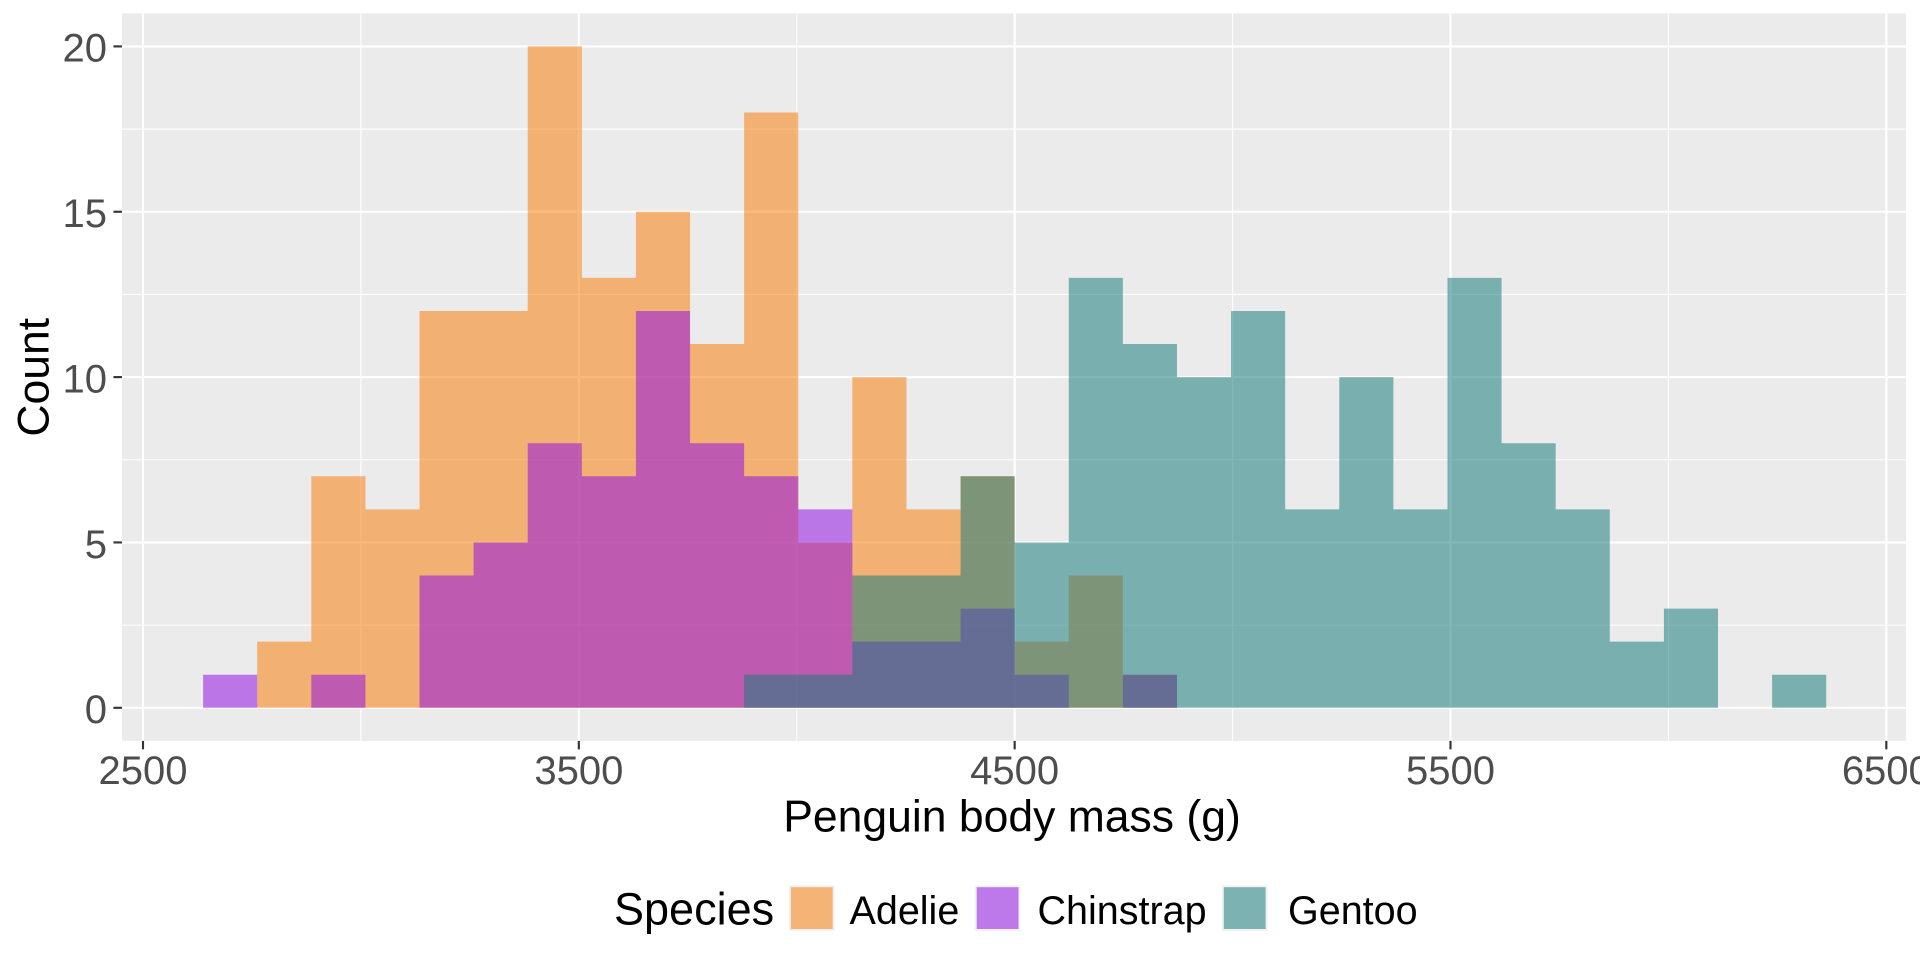 The width and height of the screenshot is (1920, 960). Describe the element at coordinates (96, 545) in the screenshot. I see `svg-text: 5` at that location.